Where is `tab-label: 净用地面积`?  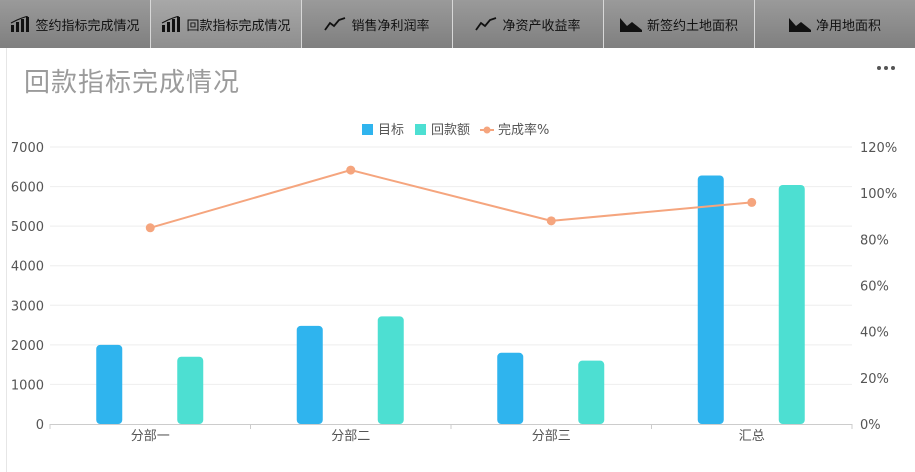 tab-label: 净用地面积 is located at coordinates (848, 26).